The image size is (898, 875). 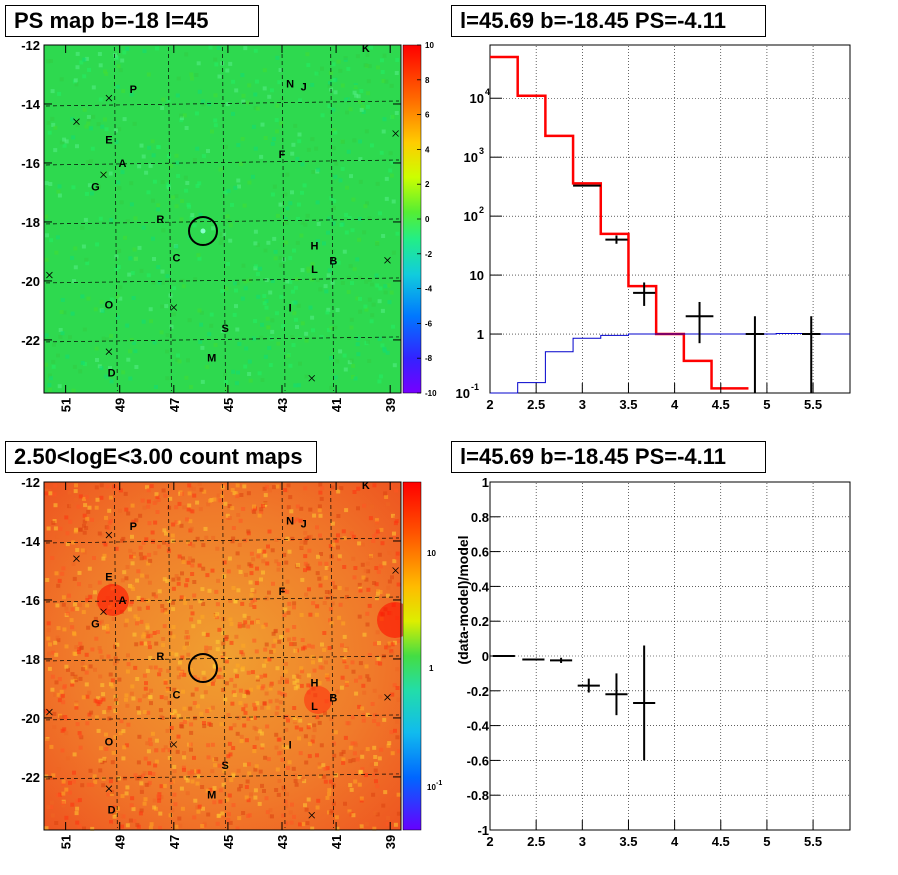 I want to click on hot-region, so click(x=113, y=600).